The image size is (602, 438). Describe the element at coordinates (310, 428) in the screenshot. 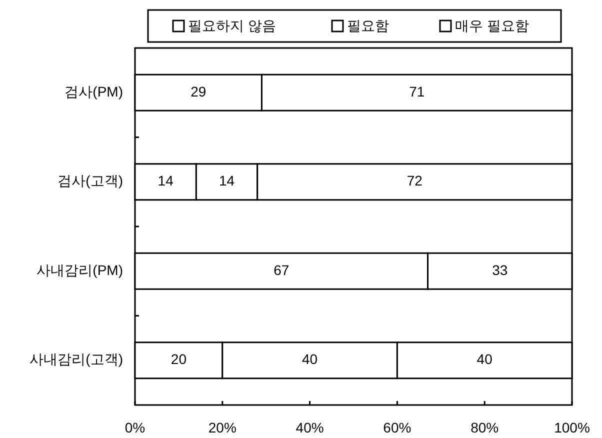

I see `x-tick-label: 40%` at that location.